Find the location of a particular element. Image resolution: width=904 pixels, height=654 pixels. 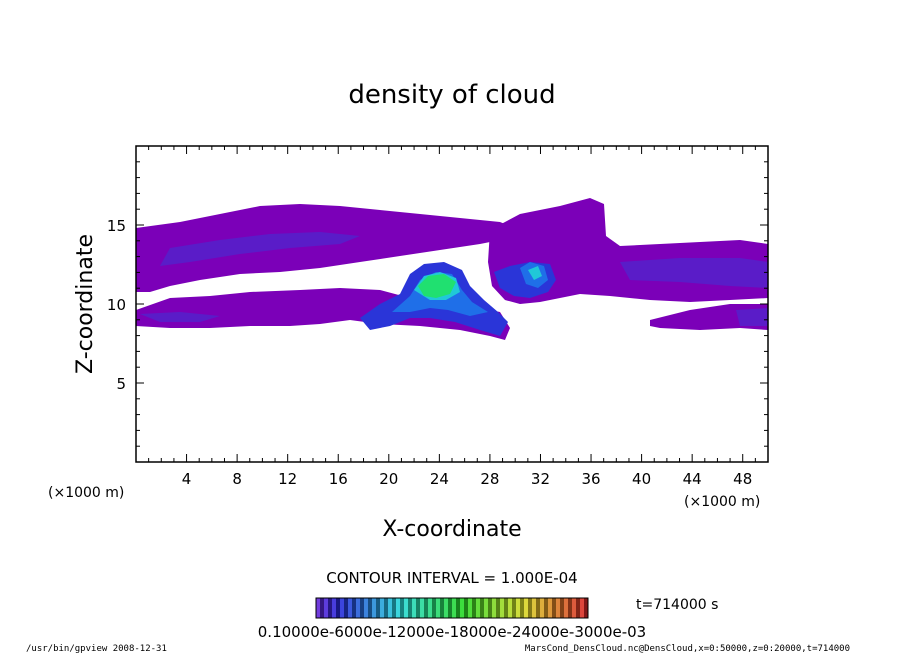

x-unit-label-right: (×1000 m) is located at coordinates (722, 502).